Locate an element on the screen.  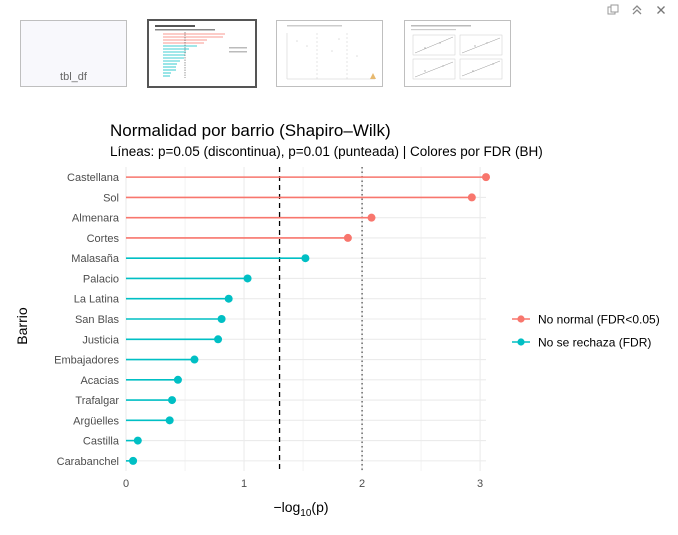
thumbnail-current-plot is located at coordinates (202, 53).